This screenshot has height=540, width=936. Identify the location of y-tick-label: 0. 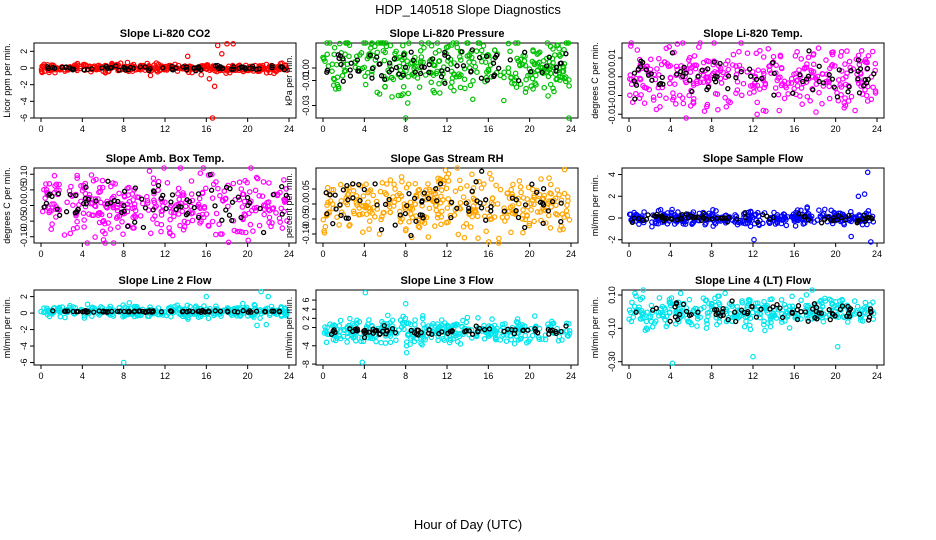
(306, 327).